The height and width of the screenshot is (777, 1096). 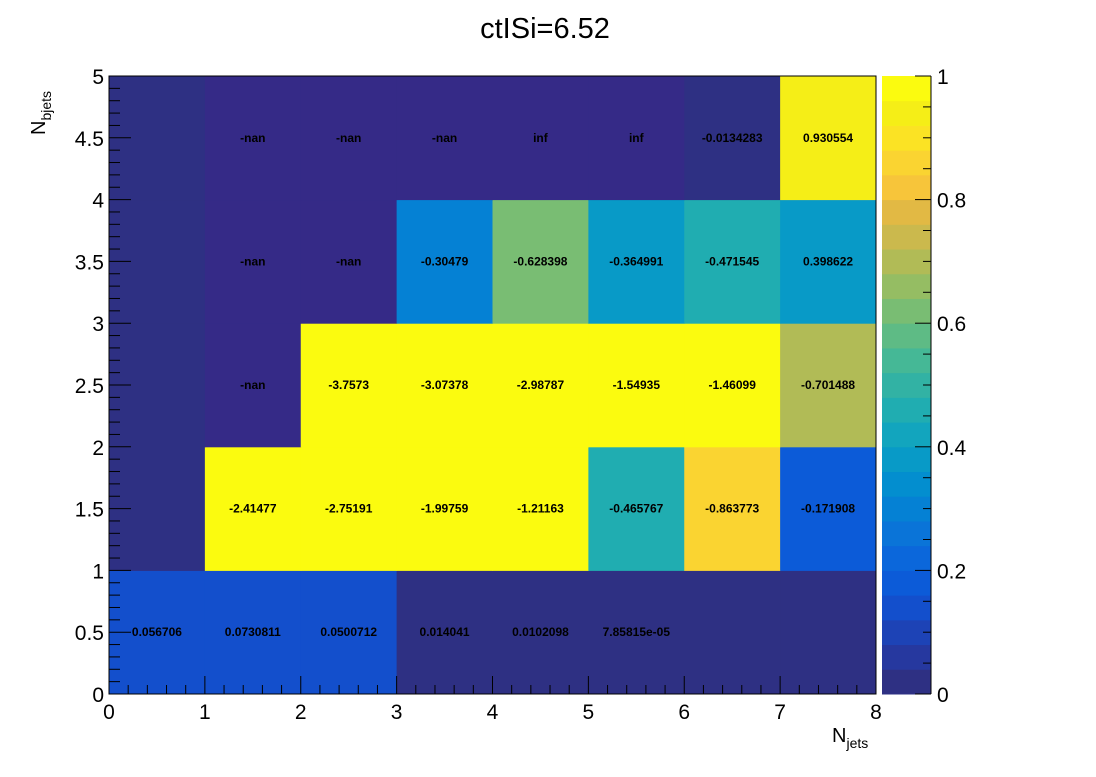 What do you see at coordinates (46, 106) in the screenshot?
I see `y-axis-title-sub: bjets` at bounding box center [46, 106].